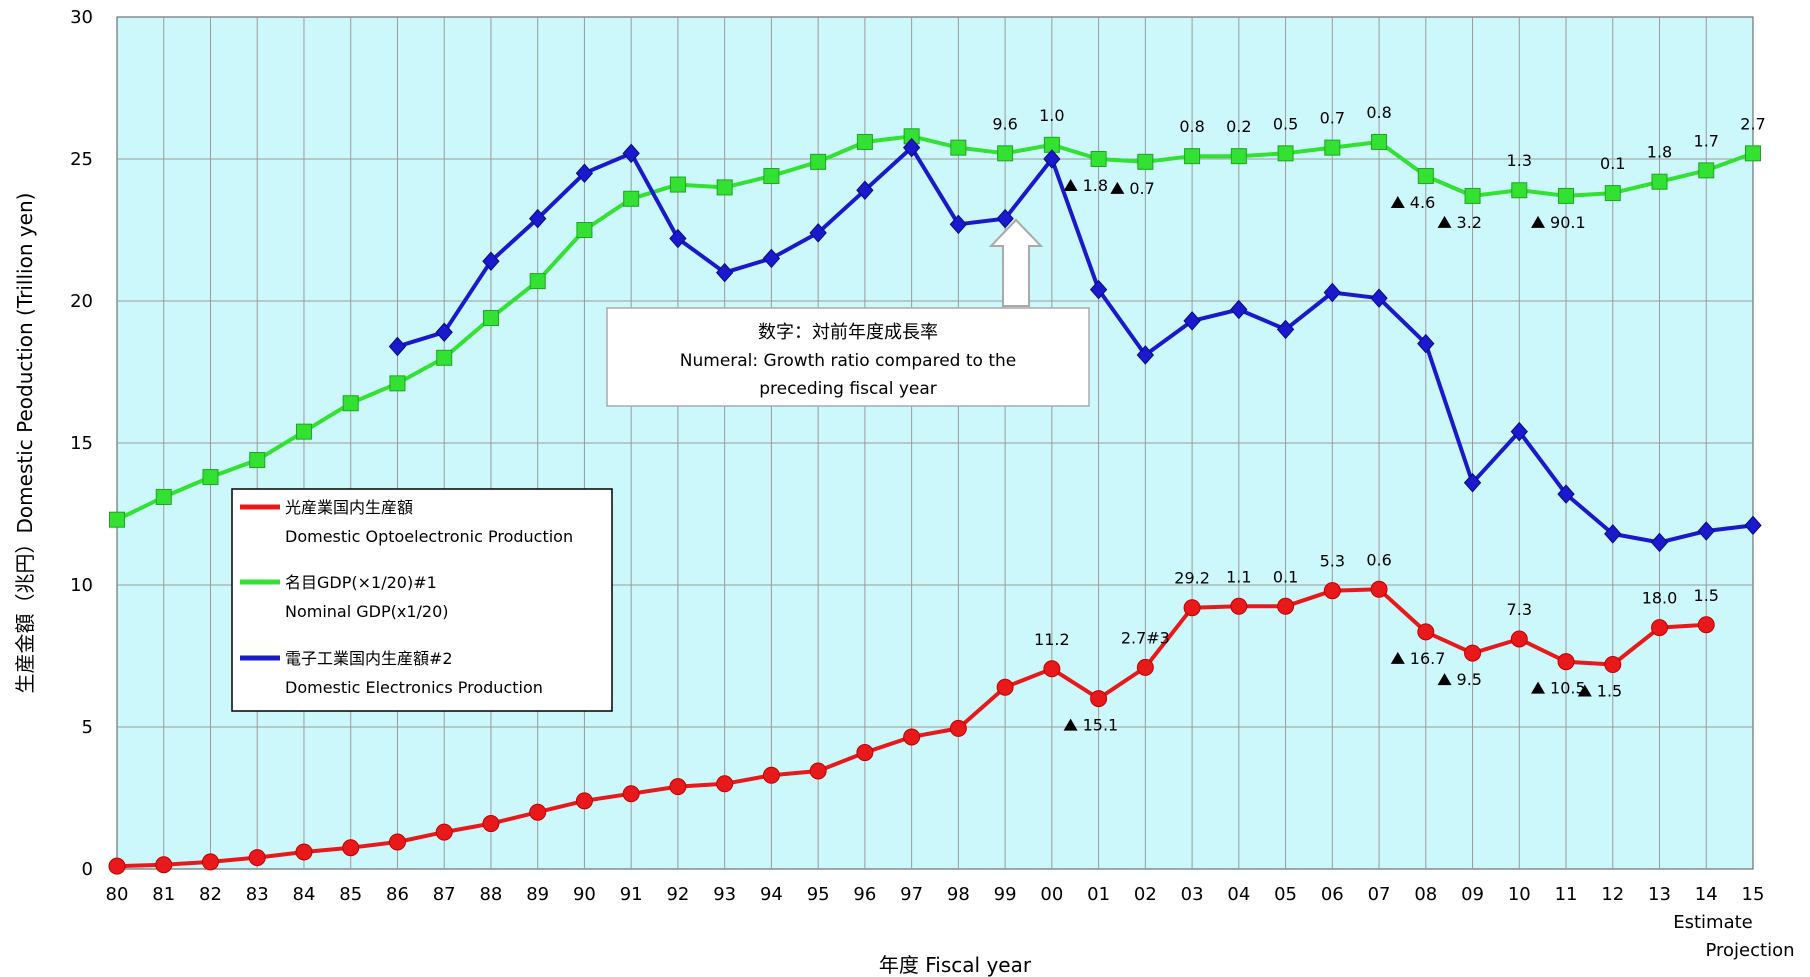 Image resolution: width=1810 pixels, height=977 pixels. What do you see at coordinates (1332, 894) in the screenshot?
I see `x-tick-label: 06` at bounding box center [1332, 894].